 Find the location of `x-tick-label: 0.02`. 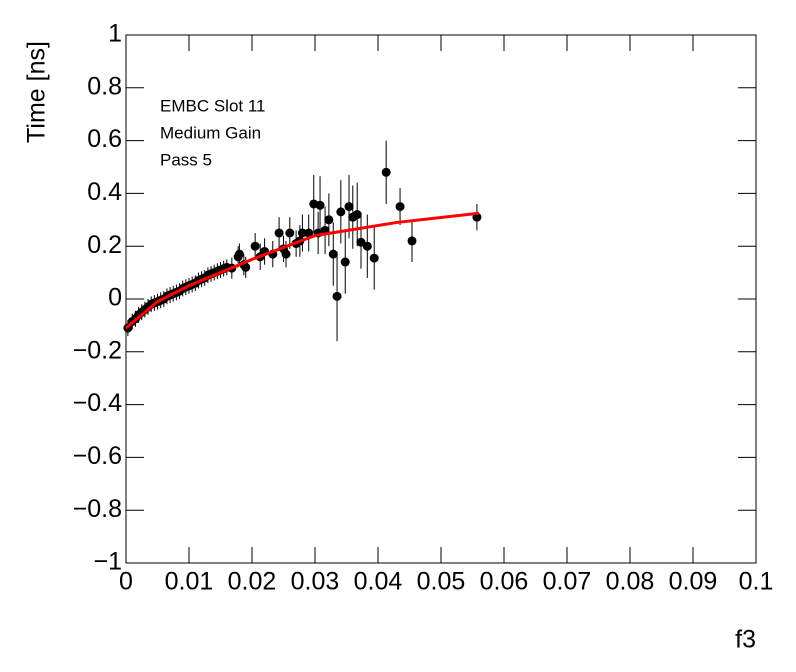

x-tick-label: 0.02 is located at coordinates (252, 582).